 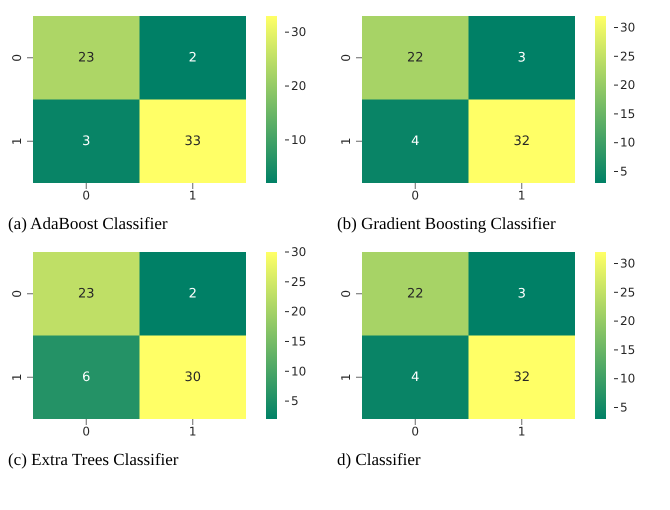 I want to click on data-label: 30, so click(x=193, y=377).